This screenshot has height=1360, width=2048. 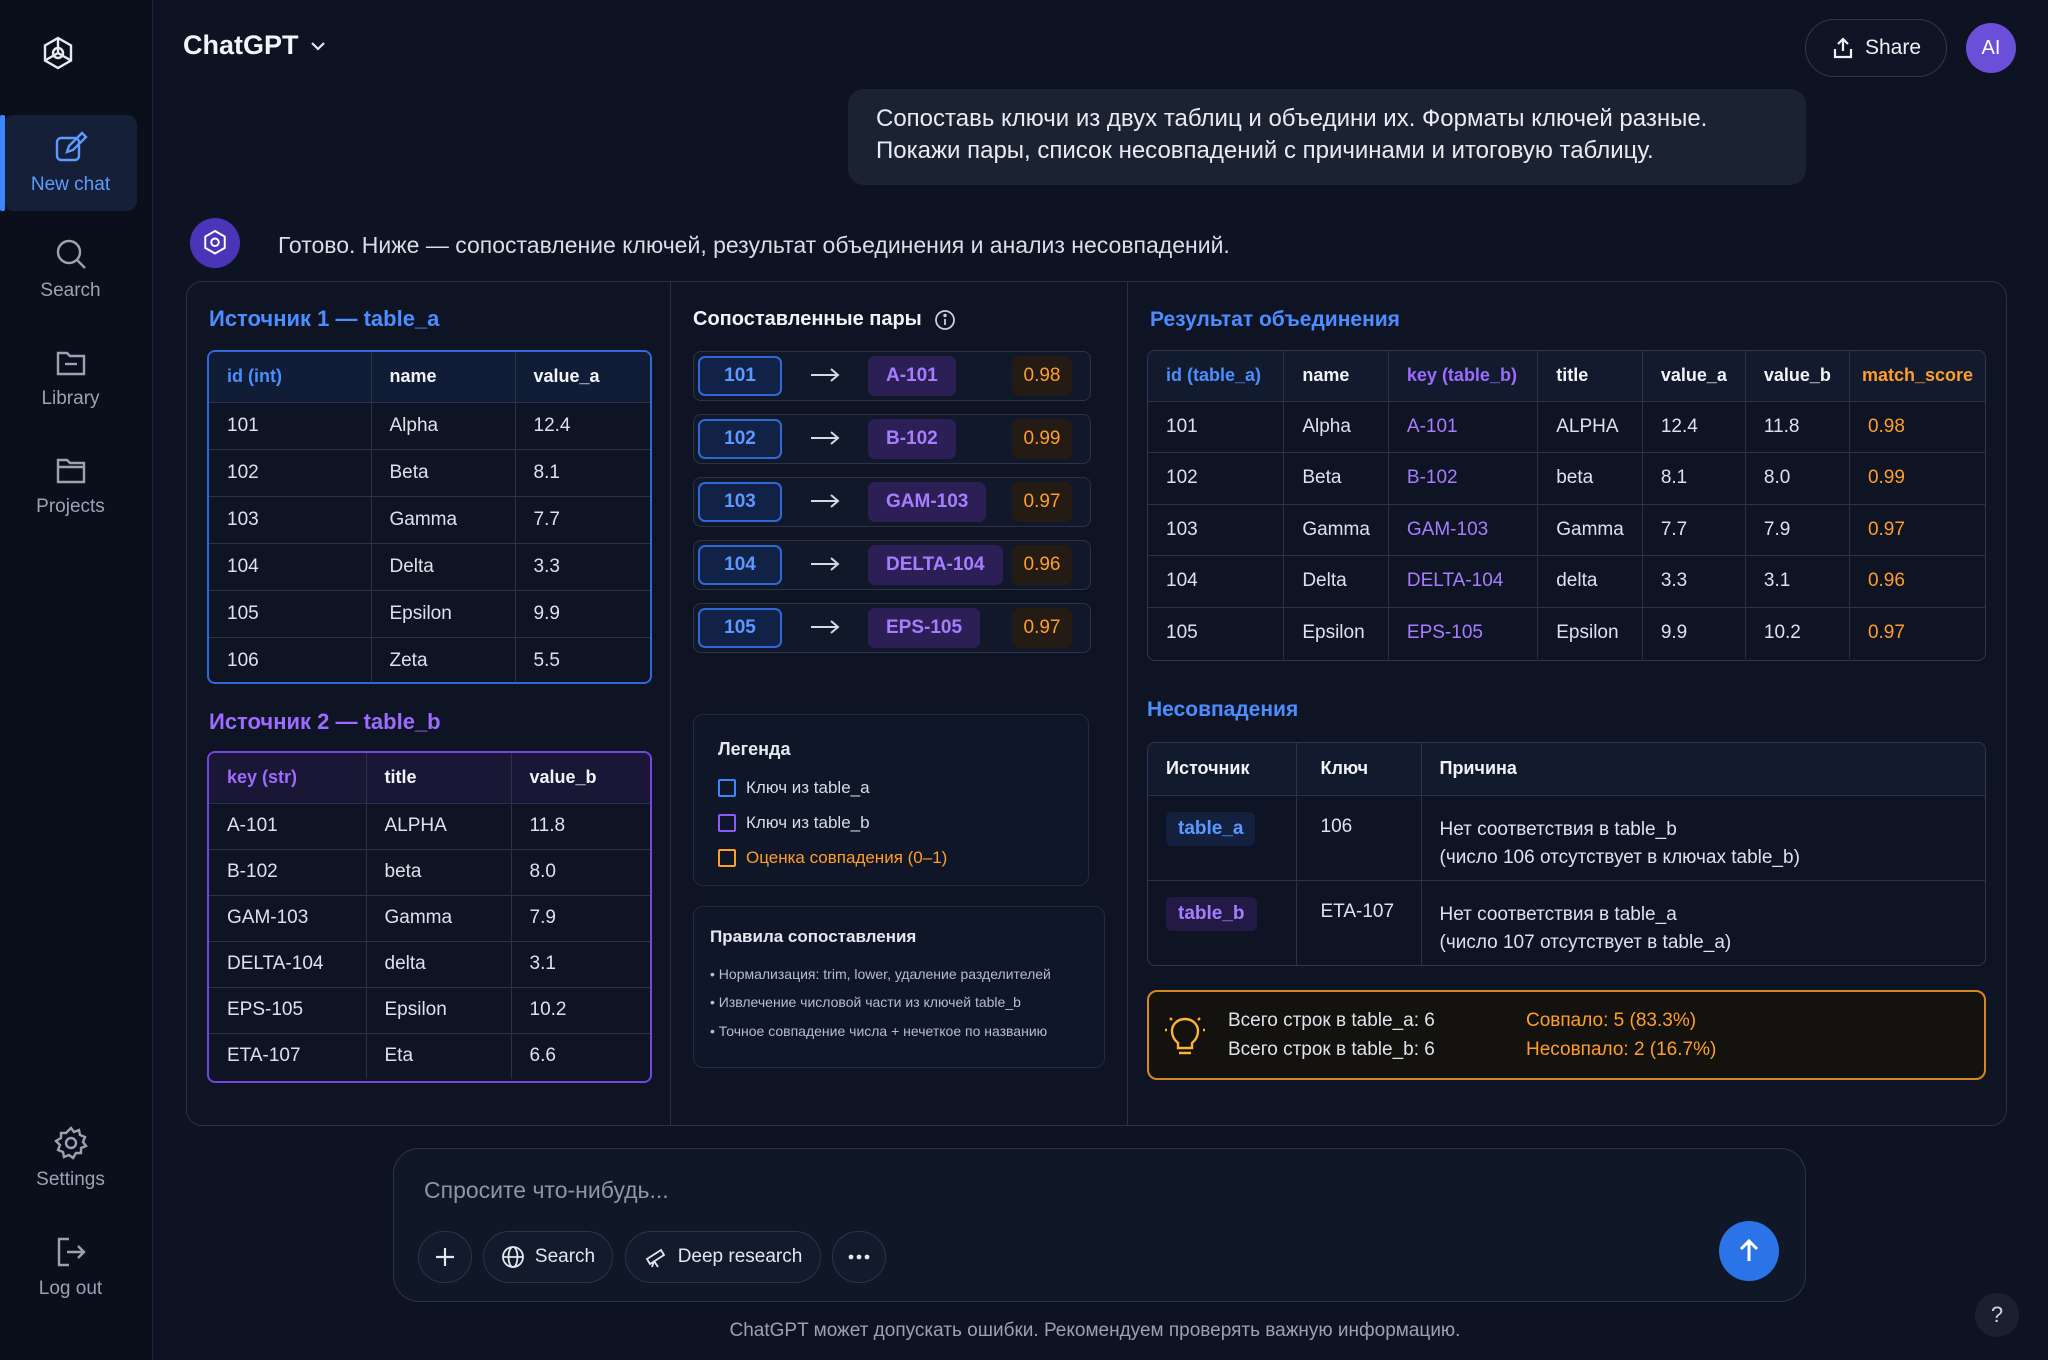 I want to click on pair-key-a: 104, so click(x=740, y=565).